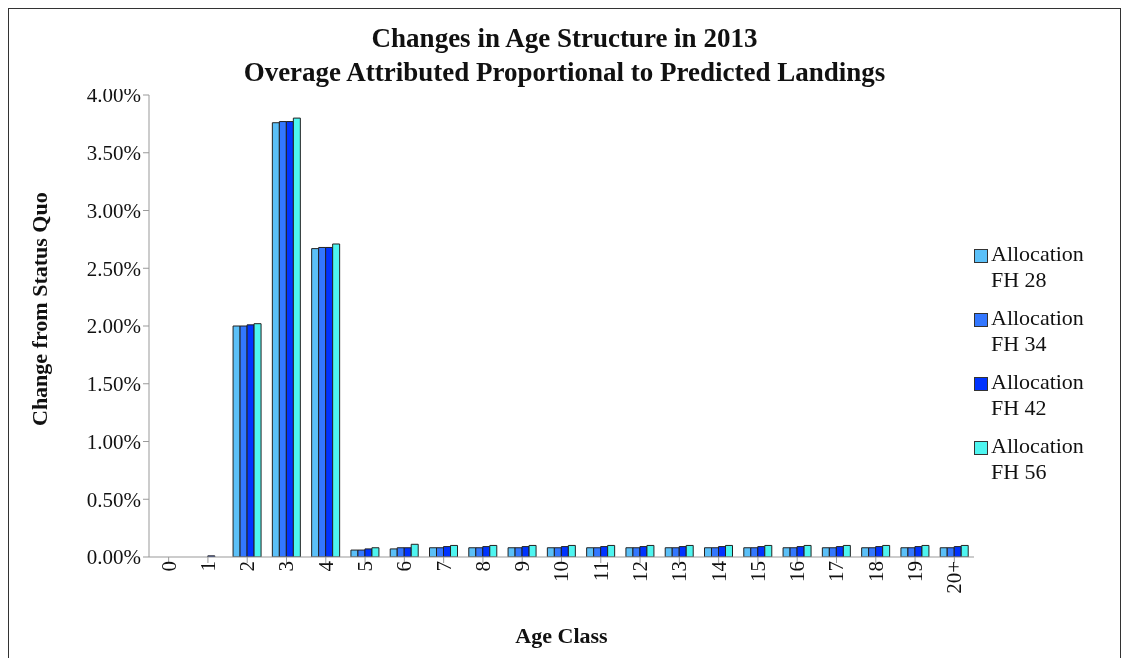 Image resolution: width=1127 pixels, height=658 pixels. I want to click on x-tick-label: 5, so click(364, 566).